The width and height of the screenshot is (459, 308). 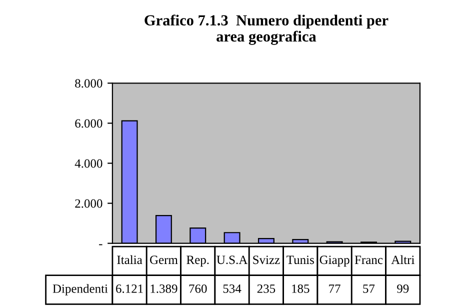 I want to click on data-label: 57, so click(x=369, y=288).